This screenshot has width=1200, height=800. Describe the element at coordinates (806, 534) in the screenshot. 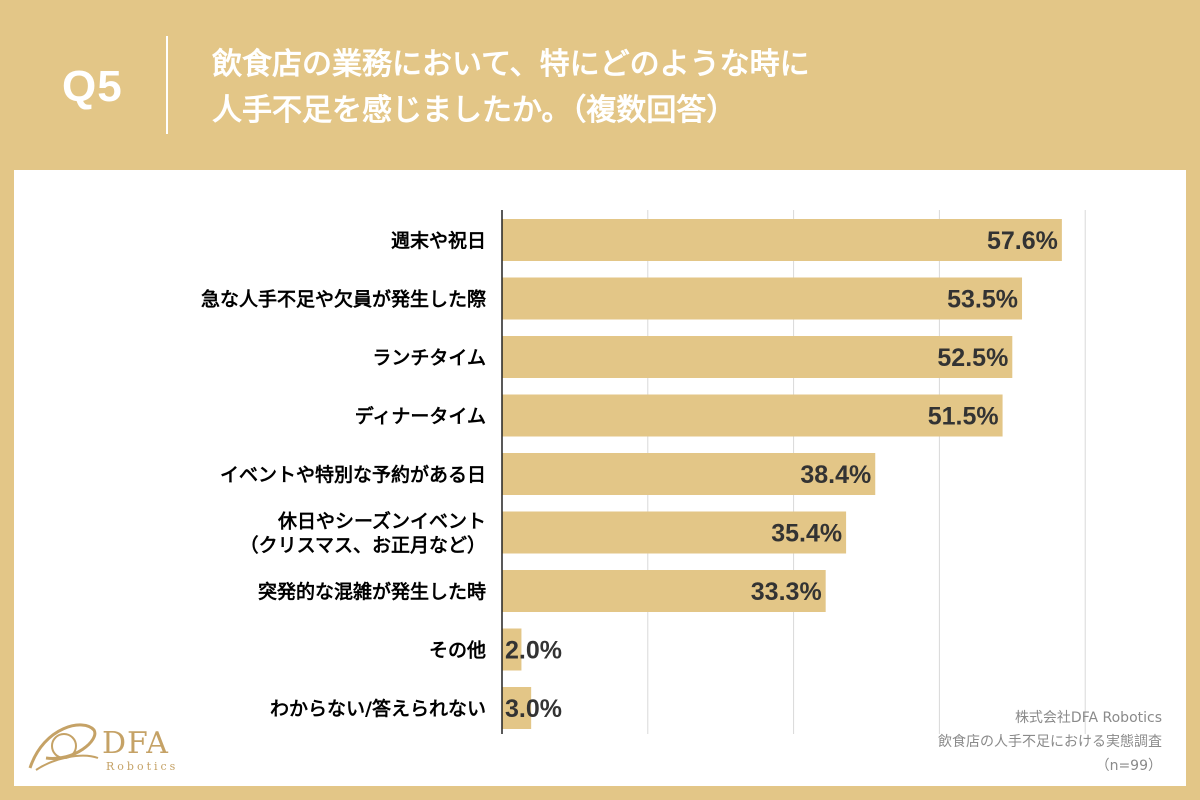

I see `bar-value-label: 35.4%` at that location.